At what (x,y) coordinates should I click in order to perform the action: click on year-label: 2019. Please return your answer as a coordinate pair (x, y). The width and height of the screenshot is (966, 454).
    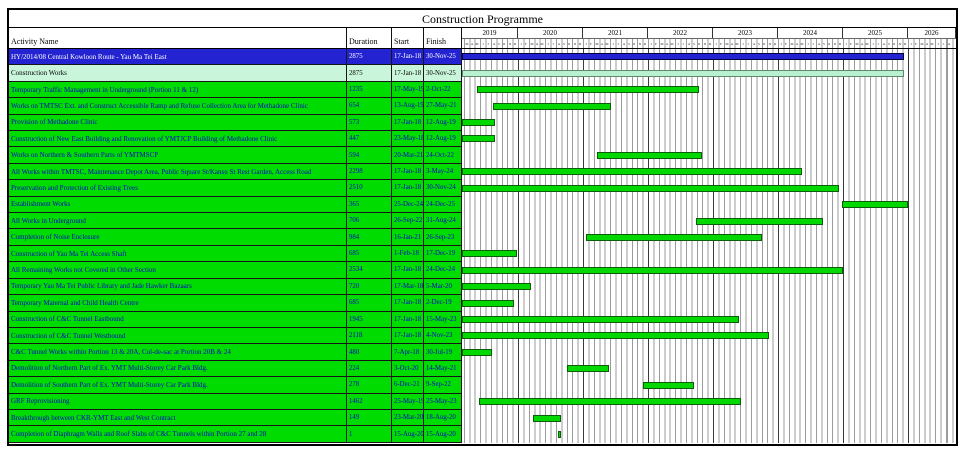
    Looking at the image, I should click on (490, 33).